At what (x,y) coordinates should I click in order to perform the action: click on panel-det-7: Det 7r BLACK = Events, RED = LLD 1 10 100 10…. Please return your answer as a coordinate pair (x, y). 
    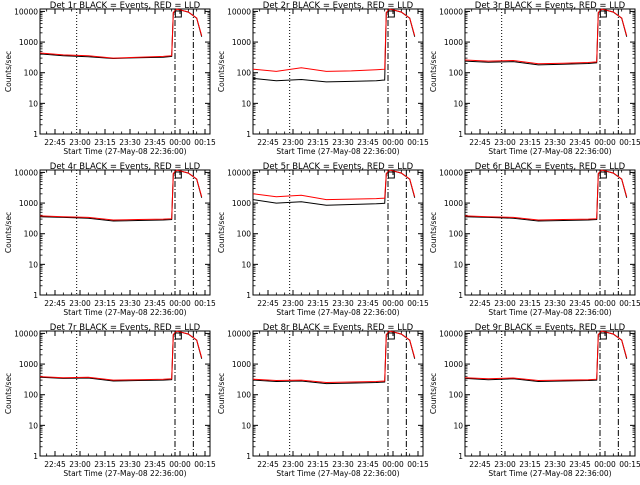
    Looking at the image, I should click on (110, 400).